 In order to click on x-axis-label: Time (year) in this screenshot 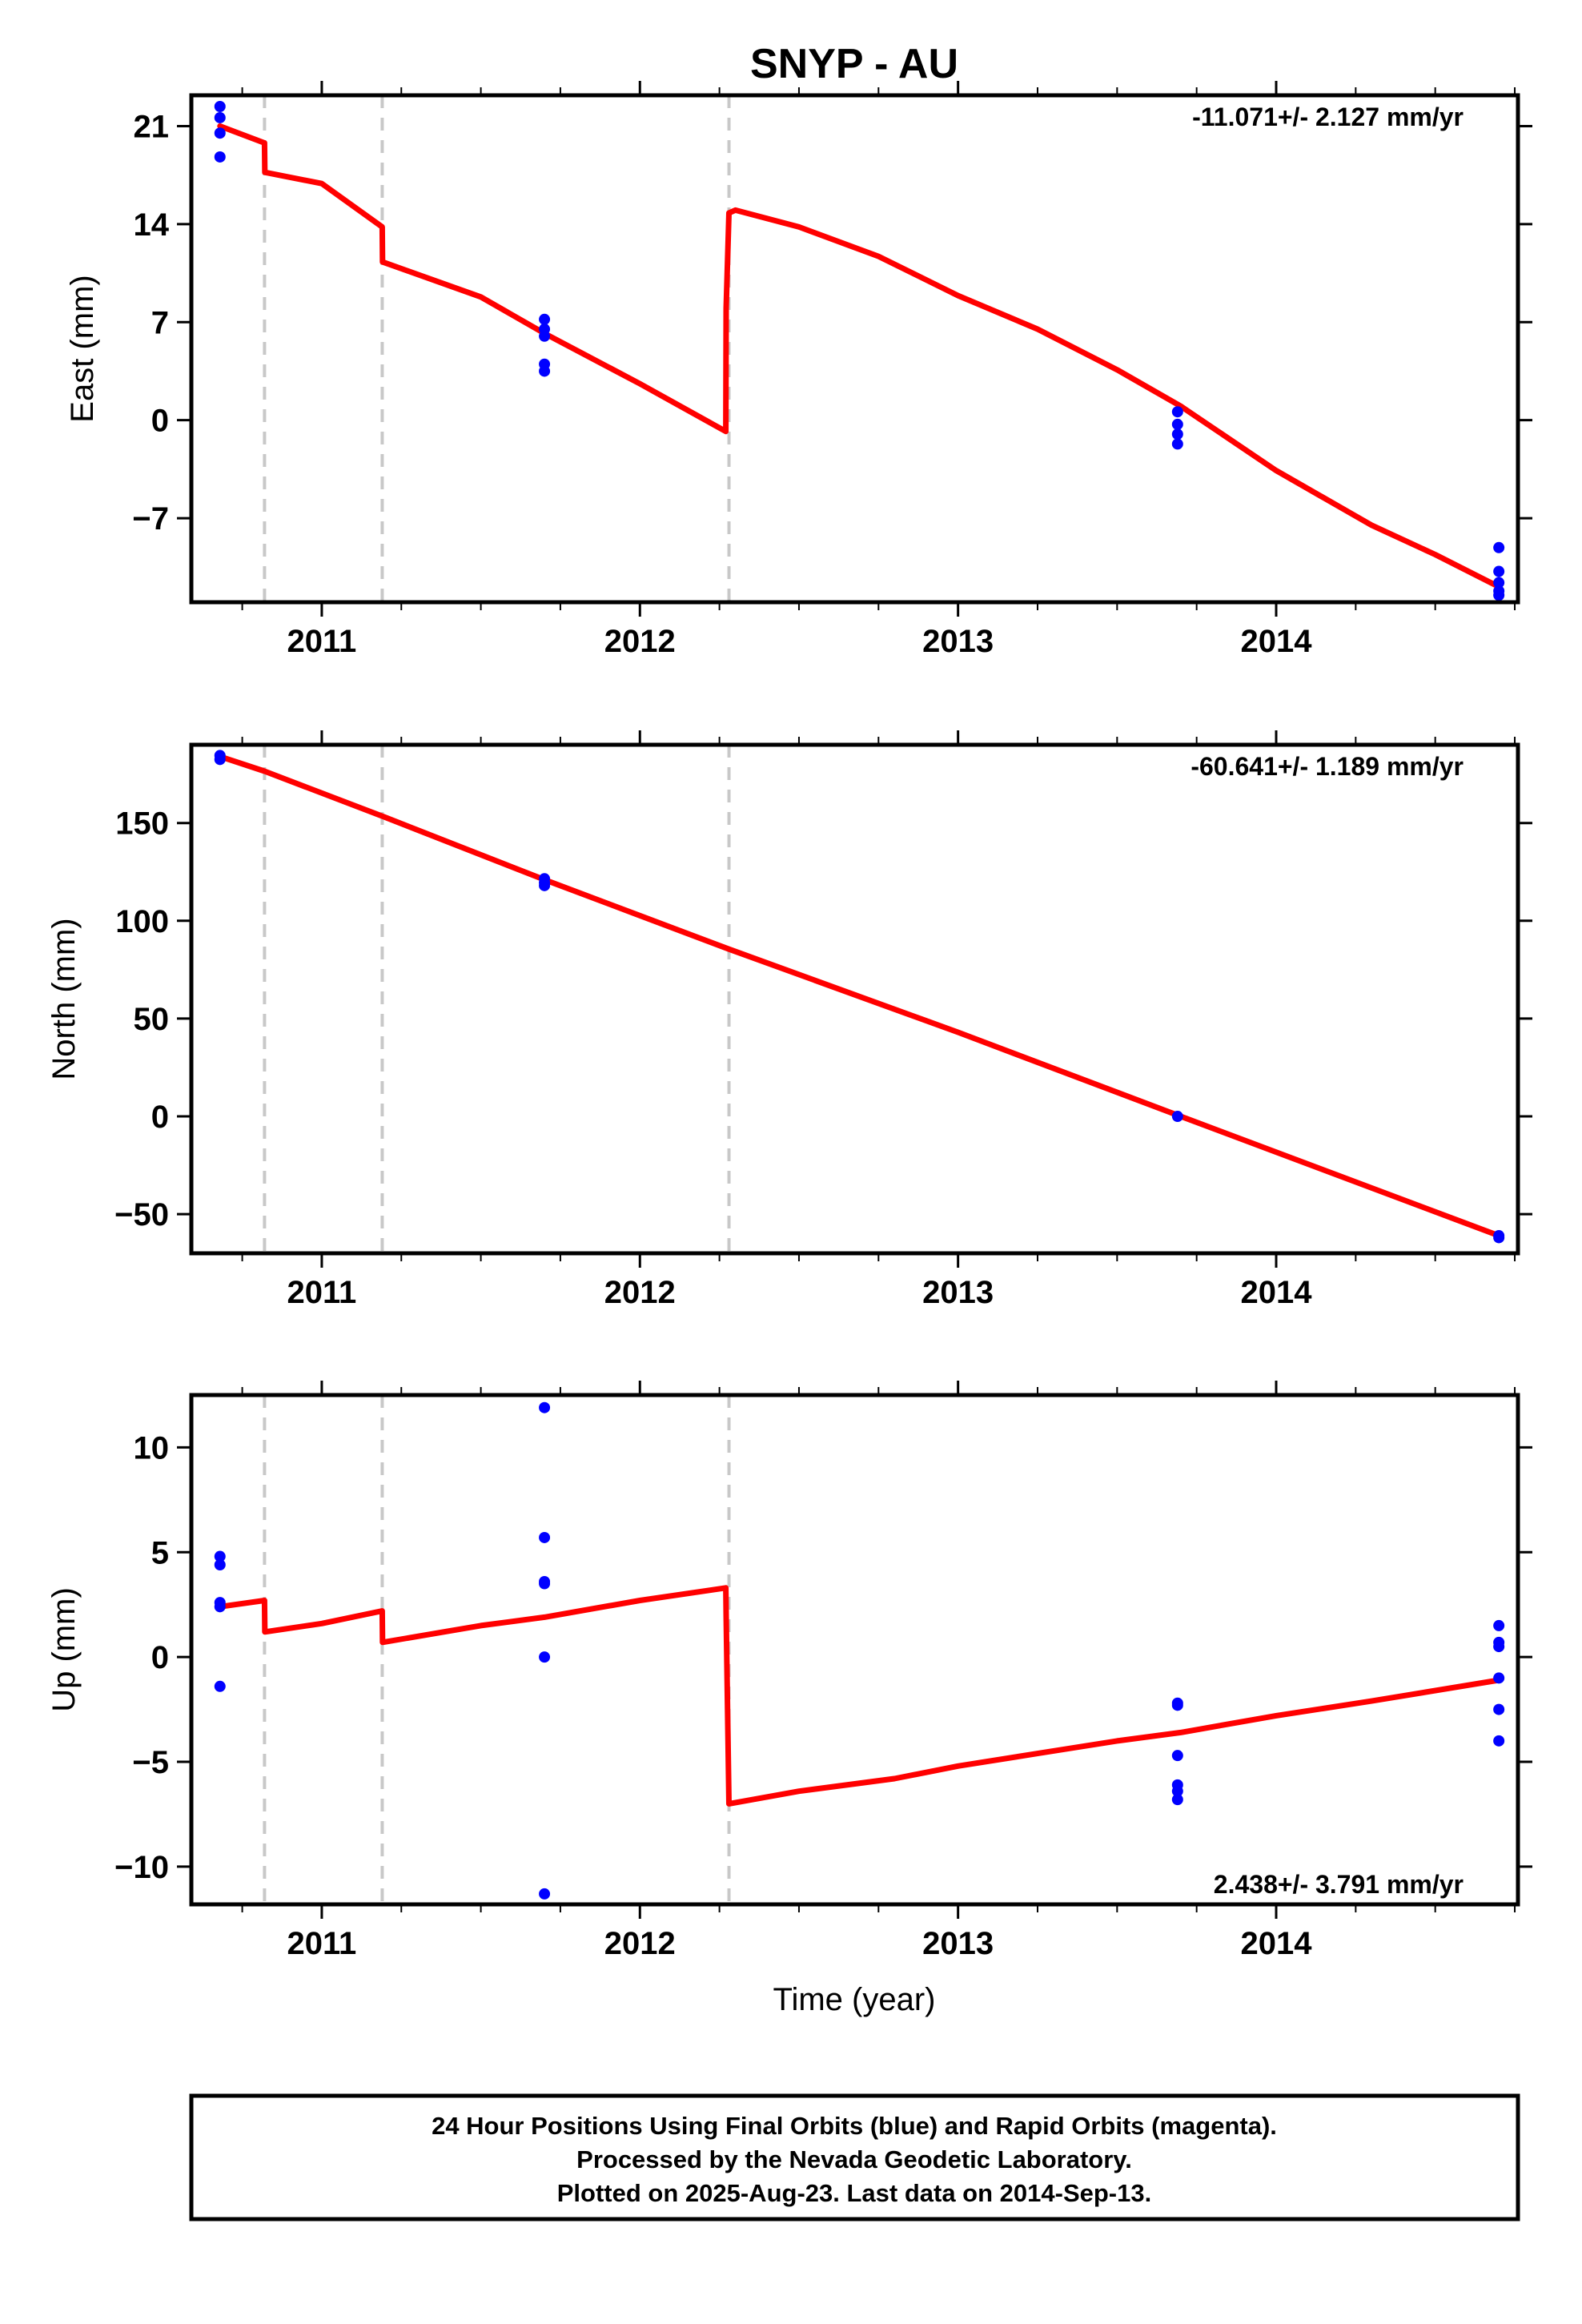, I will do `click(854, 1999)`.